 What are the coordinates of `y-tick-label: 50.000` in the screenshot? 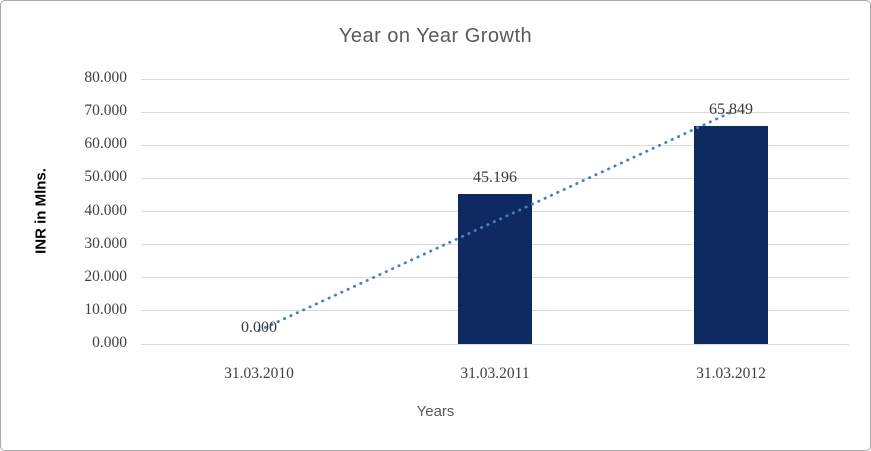 It's located at (105, 177).